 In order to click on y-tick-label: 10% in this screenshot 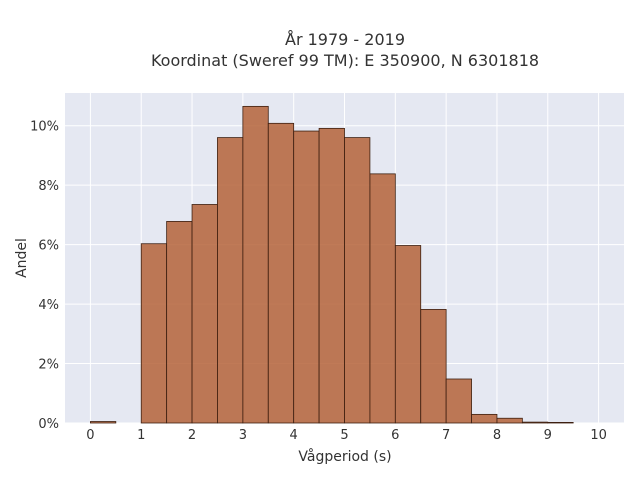, I will do `click(44, 127)`.